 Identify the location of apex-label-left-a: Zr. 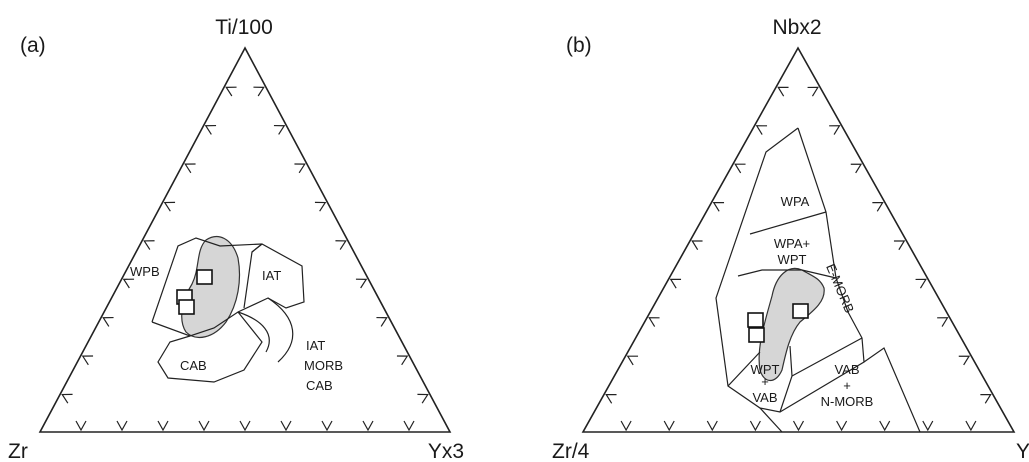
(18, 451).